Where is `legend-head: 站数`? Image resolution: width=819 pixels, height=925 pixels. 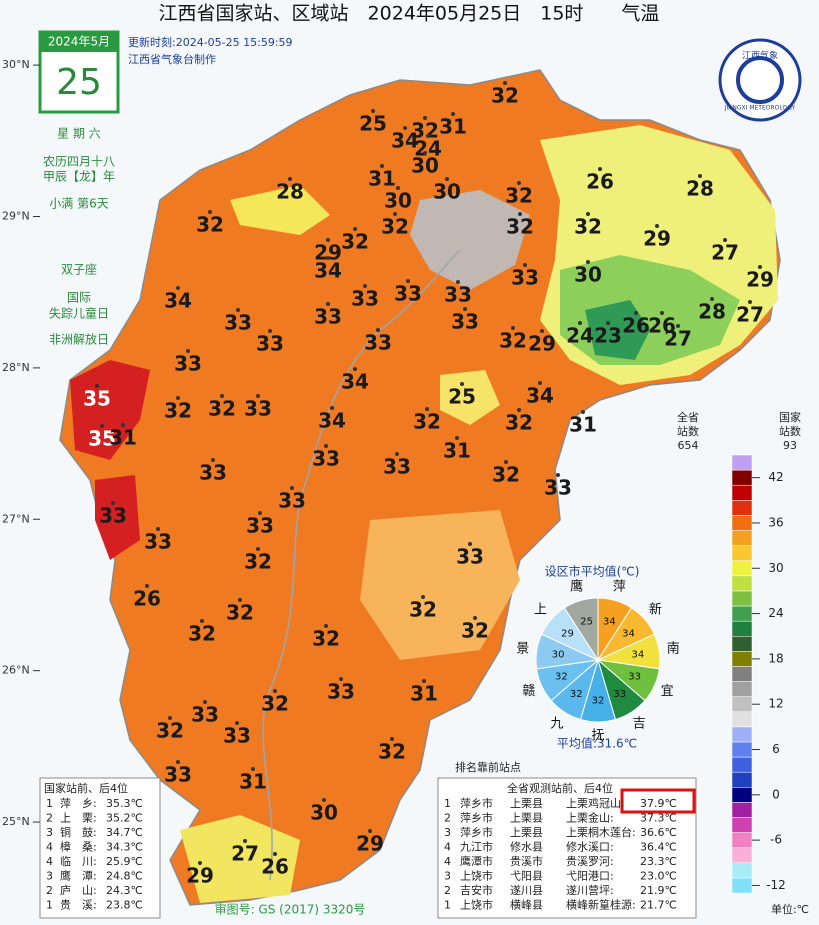 legend-head: 站数 is located at coordinates (688, 431).